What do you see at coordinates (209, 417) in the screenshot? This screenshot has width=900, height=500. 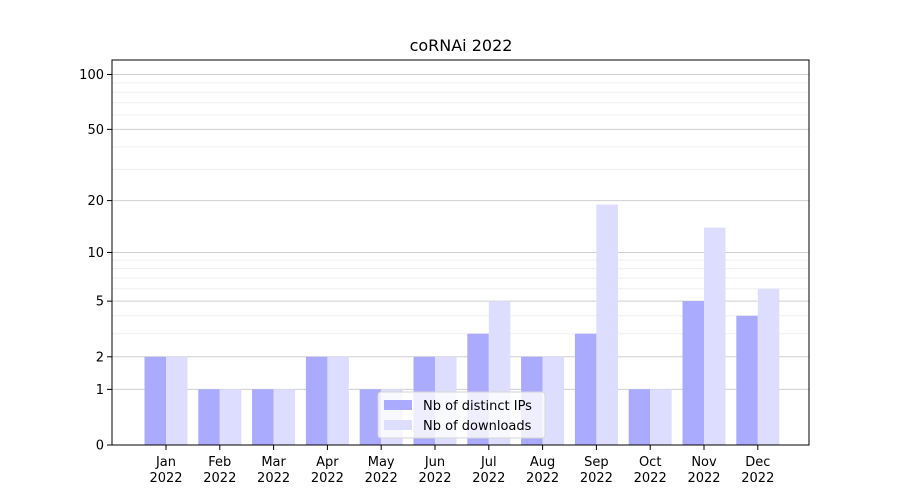 I see `bar-ips-feb` at bounding box center [209, 417].